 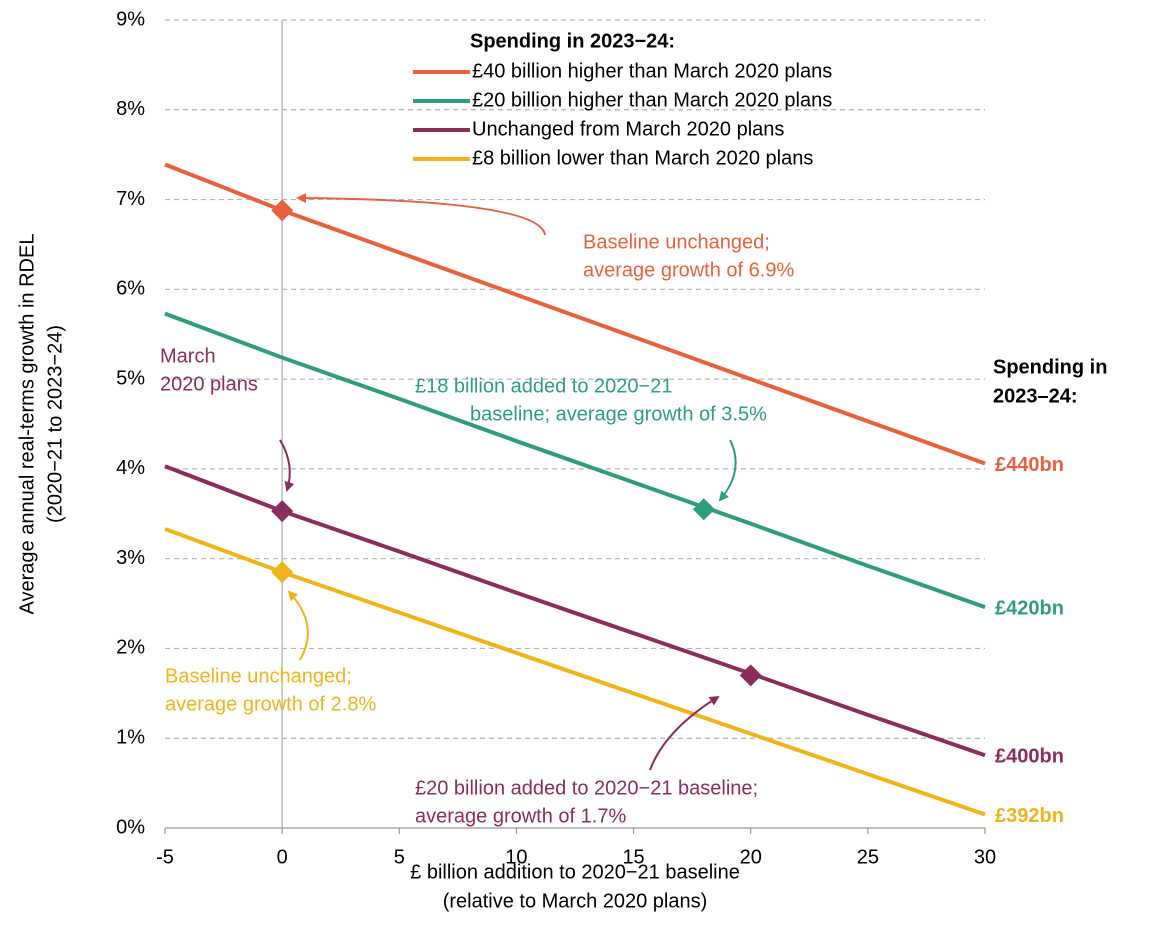 What do you see at coordinates (188, 356) in the screenshot?
I see `annotation-text: March` at bounding box center [188, 356].